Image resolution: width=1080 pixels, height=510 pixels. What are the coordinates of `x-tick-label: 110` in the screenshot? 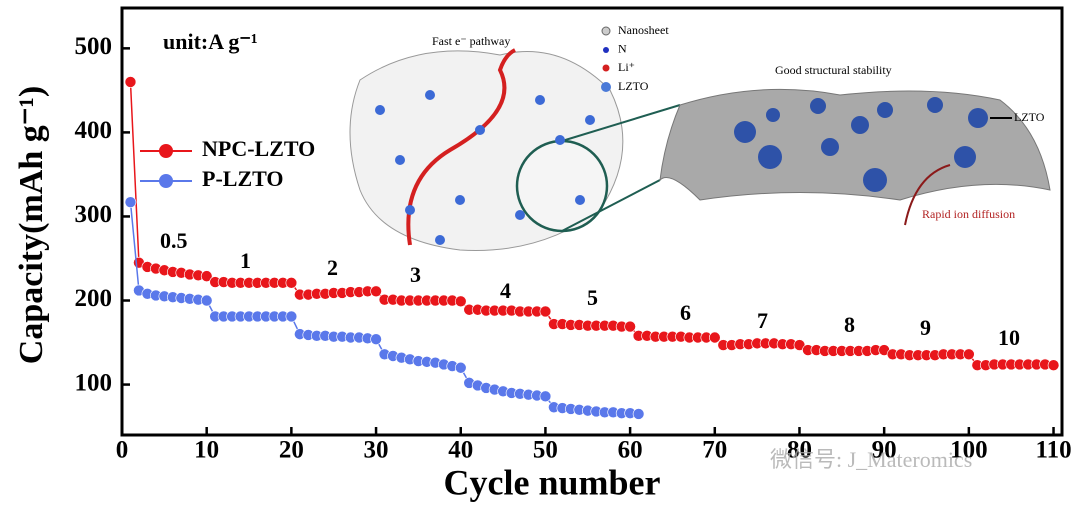 It's located at (1053, 450).